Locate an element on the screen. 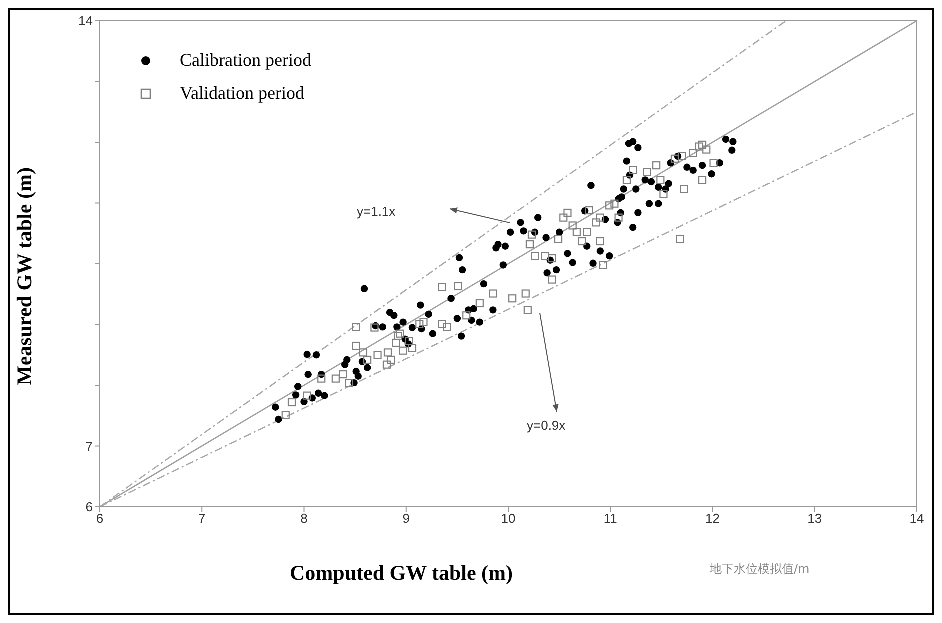 This screenshot has width=942, height=623. x-axis-title: Computed GW table (m) is located at coordinates (402, 573).